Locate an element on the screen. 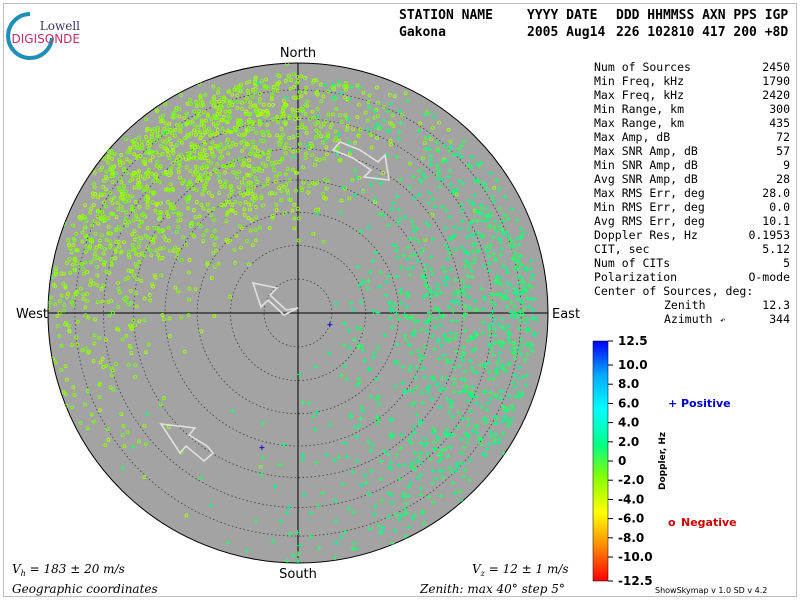  stat-label: Avg SNR Amp, dB is located at coordinates (646, 179).